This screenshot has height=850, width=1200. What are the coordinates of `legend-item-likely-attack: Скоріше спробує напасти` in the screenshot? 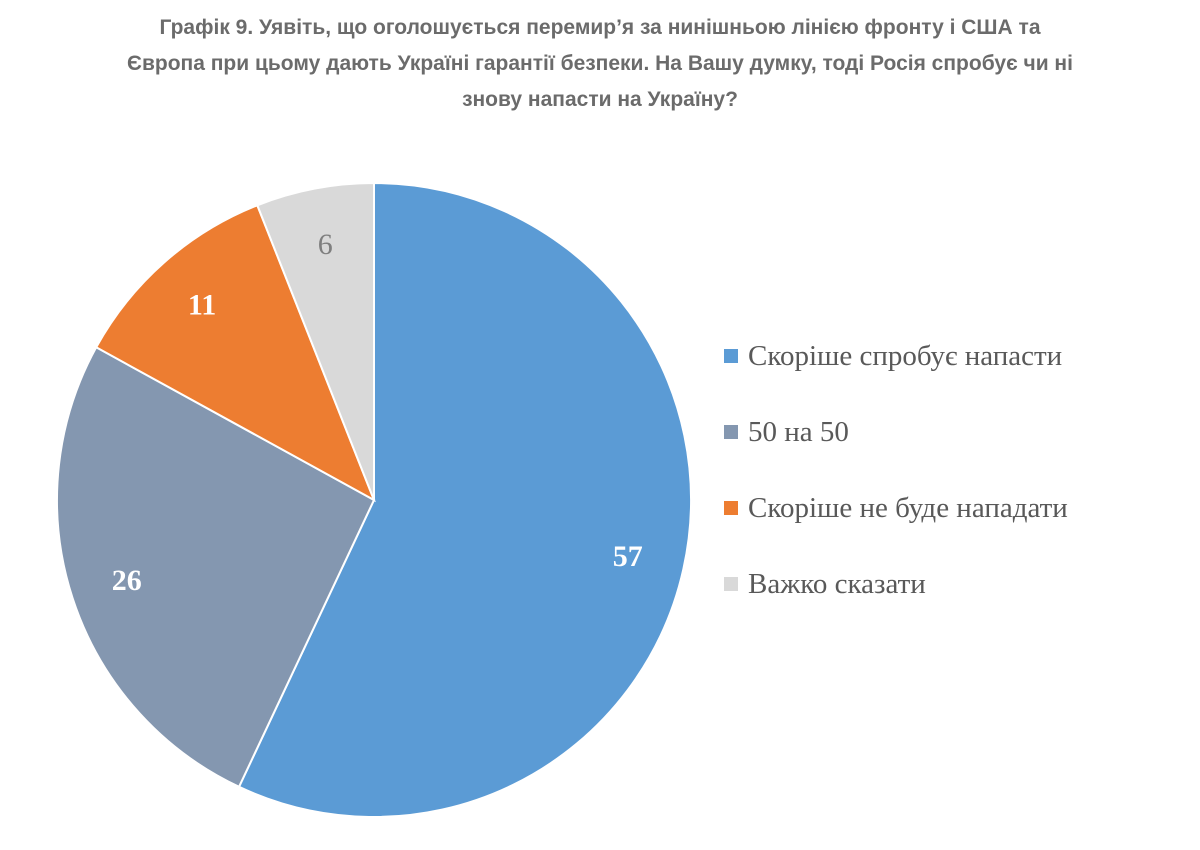 It's located at (896, 356).